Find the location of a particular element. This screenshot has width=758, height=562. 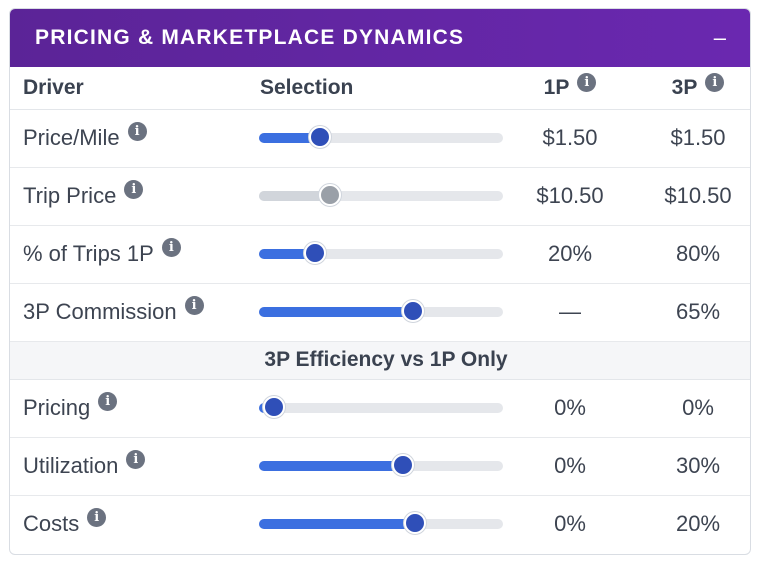

driver-label: Trip Price is located at coordinates (70, 195).